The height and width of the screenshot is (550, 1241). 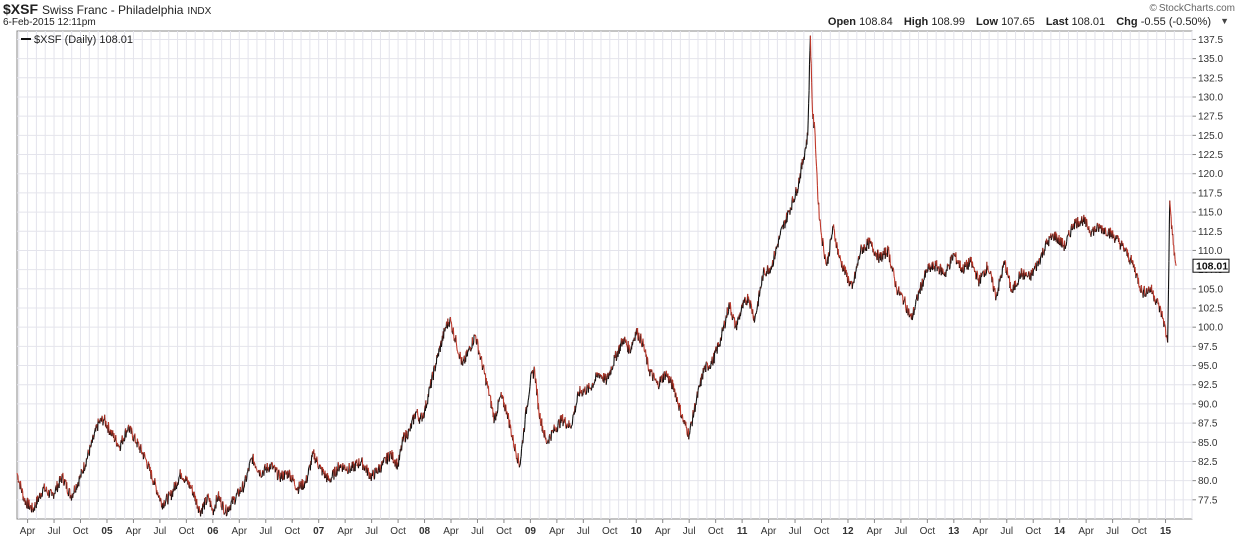 I want to click on y-tick-label: 100.0, so click(x=1210, y=328).